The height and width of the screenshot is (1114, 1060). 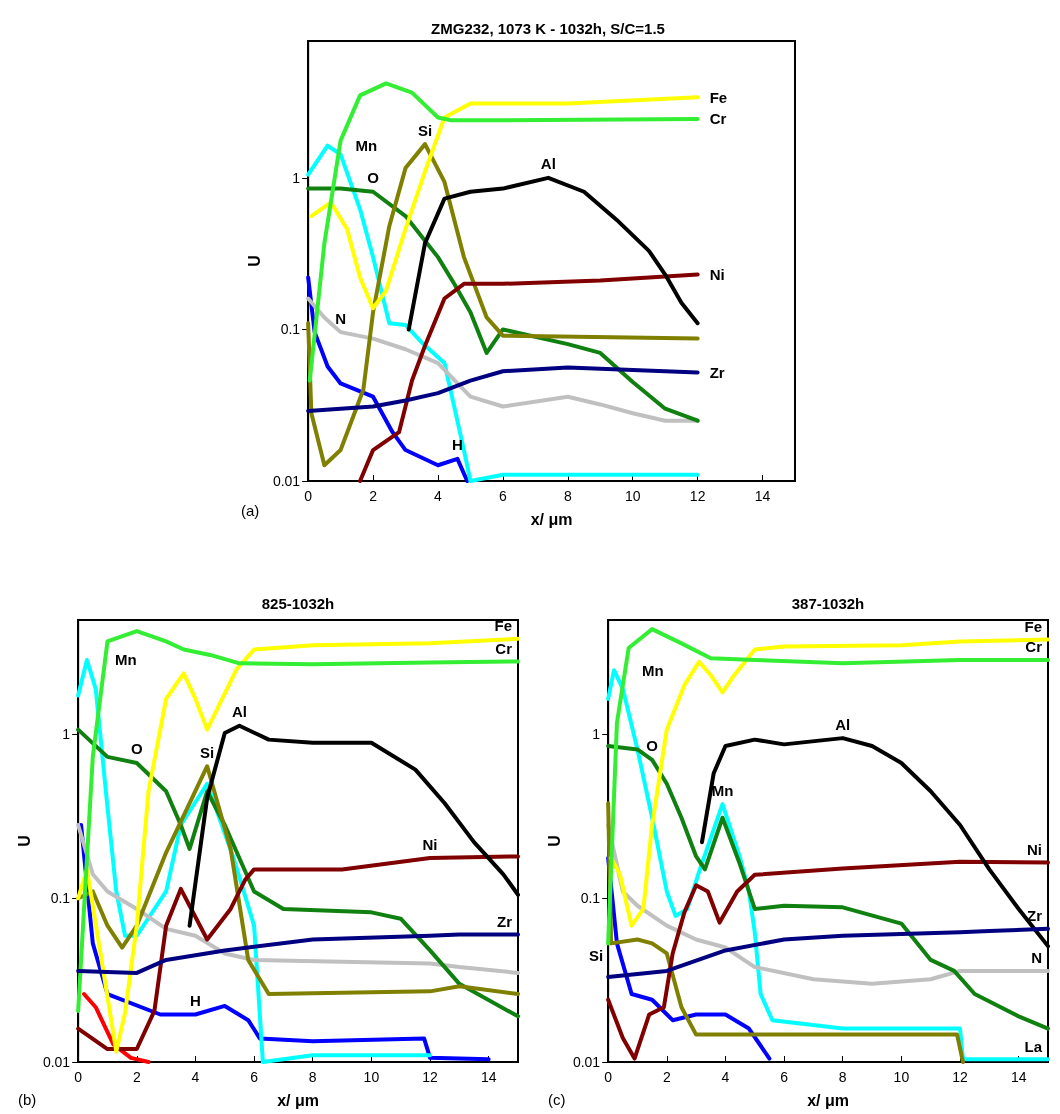 What do you see at coordinates (828, 603) in the screenshot?
I see `chart-title: 387-1032h` at bounding box center [828, 603].